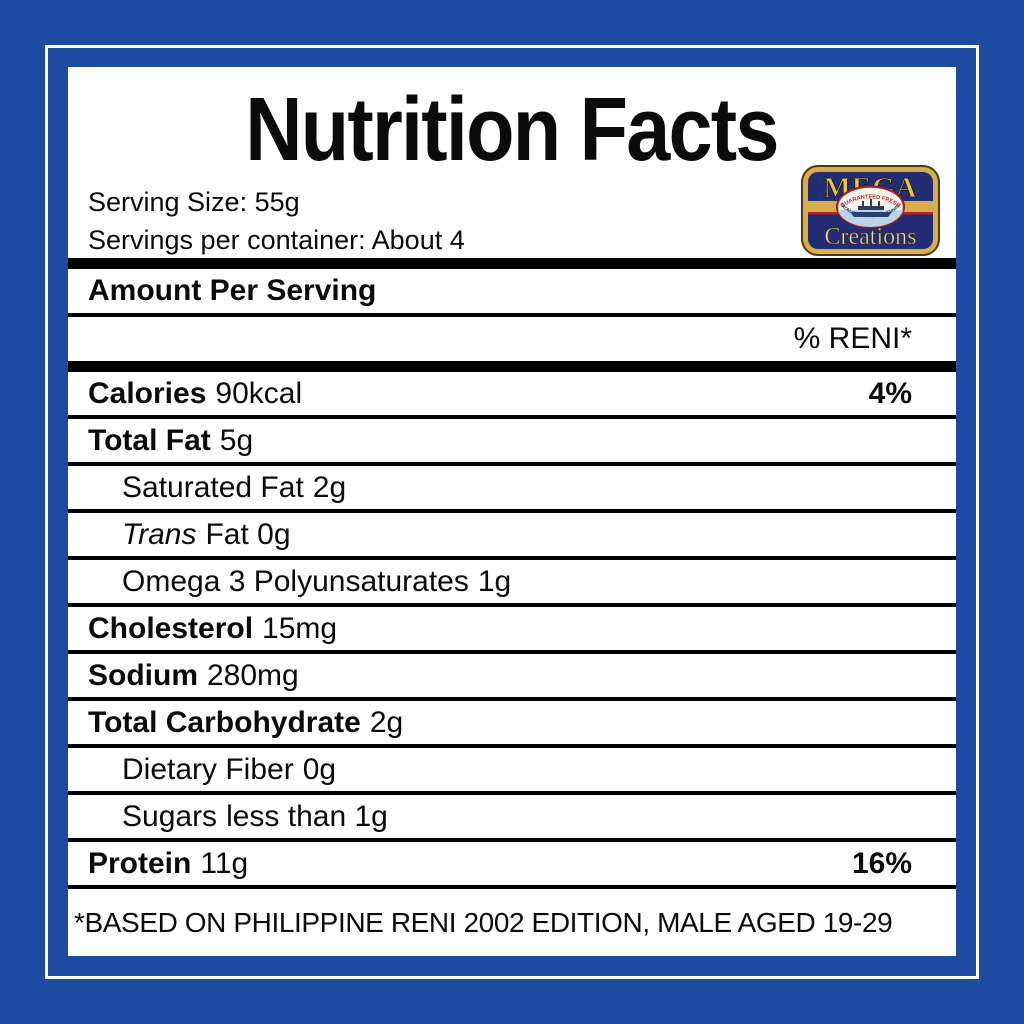 The width and height of the screenshot is (1024, 1024). I want to click on mega-creations-logo: MEGA, so click(870, 210).